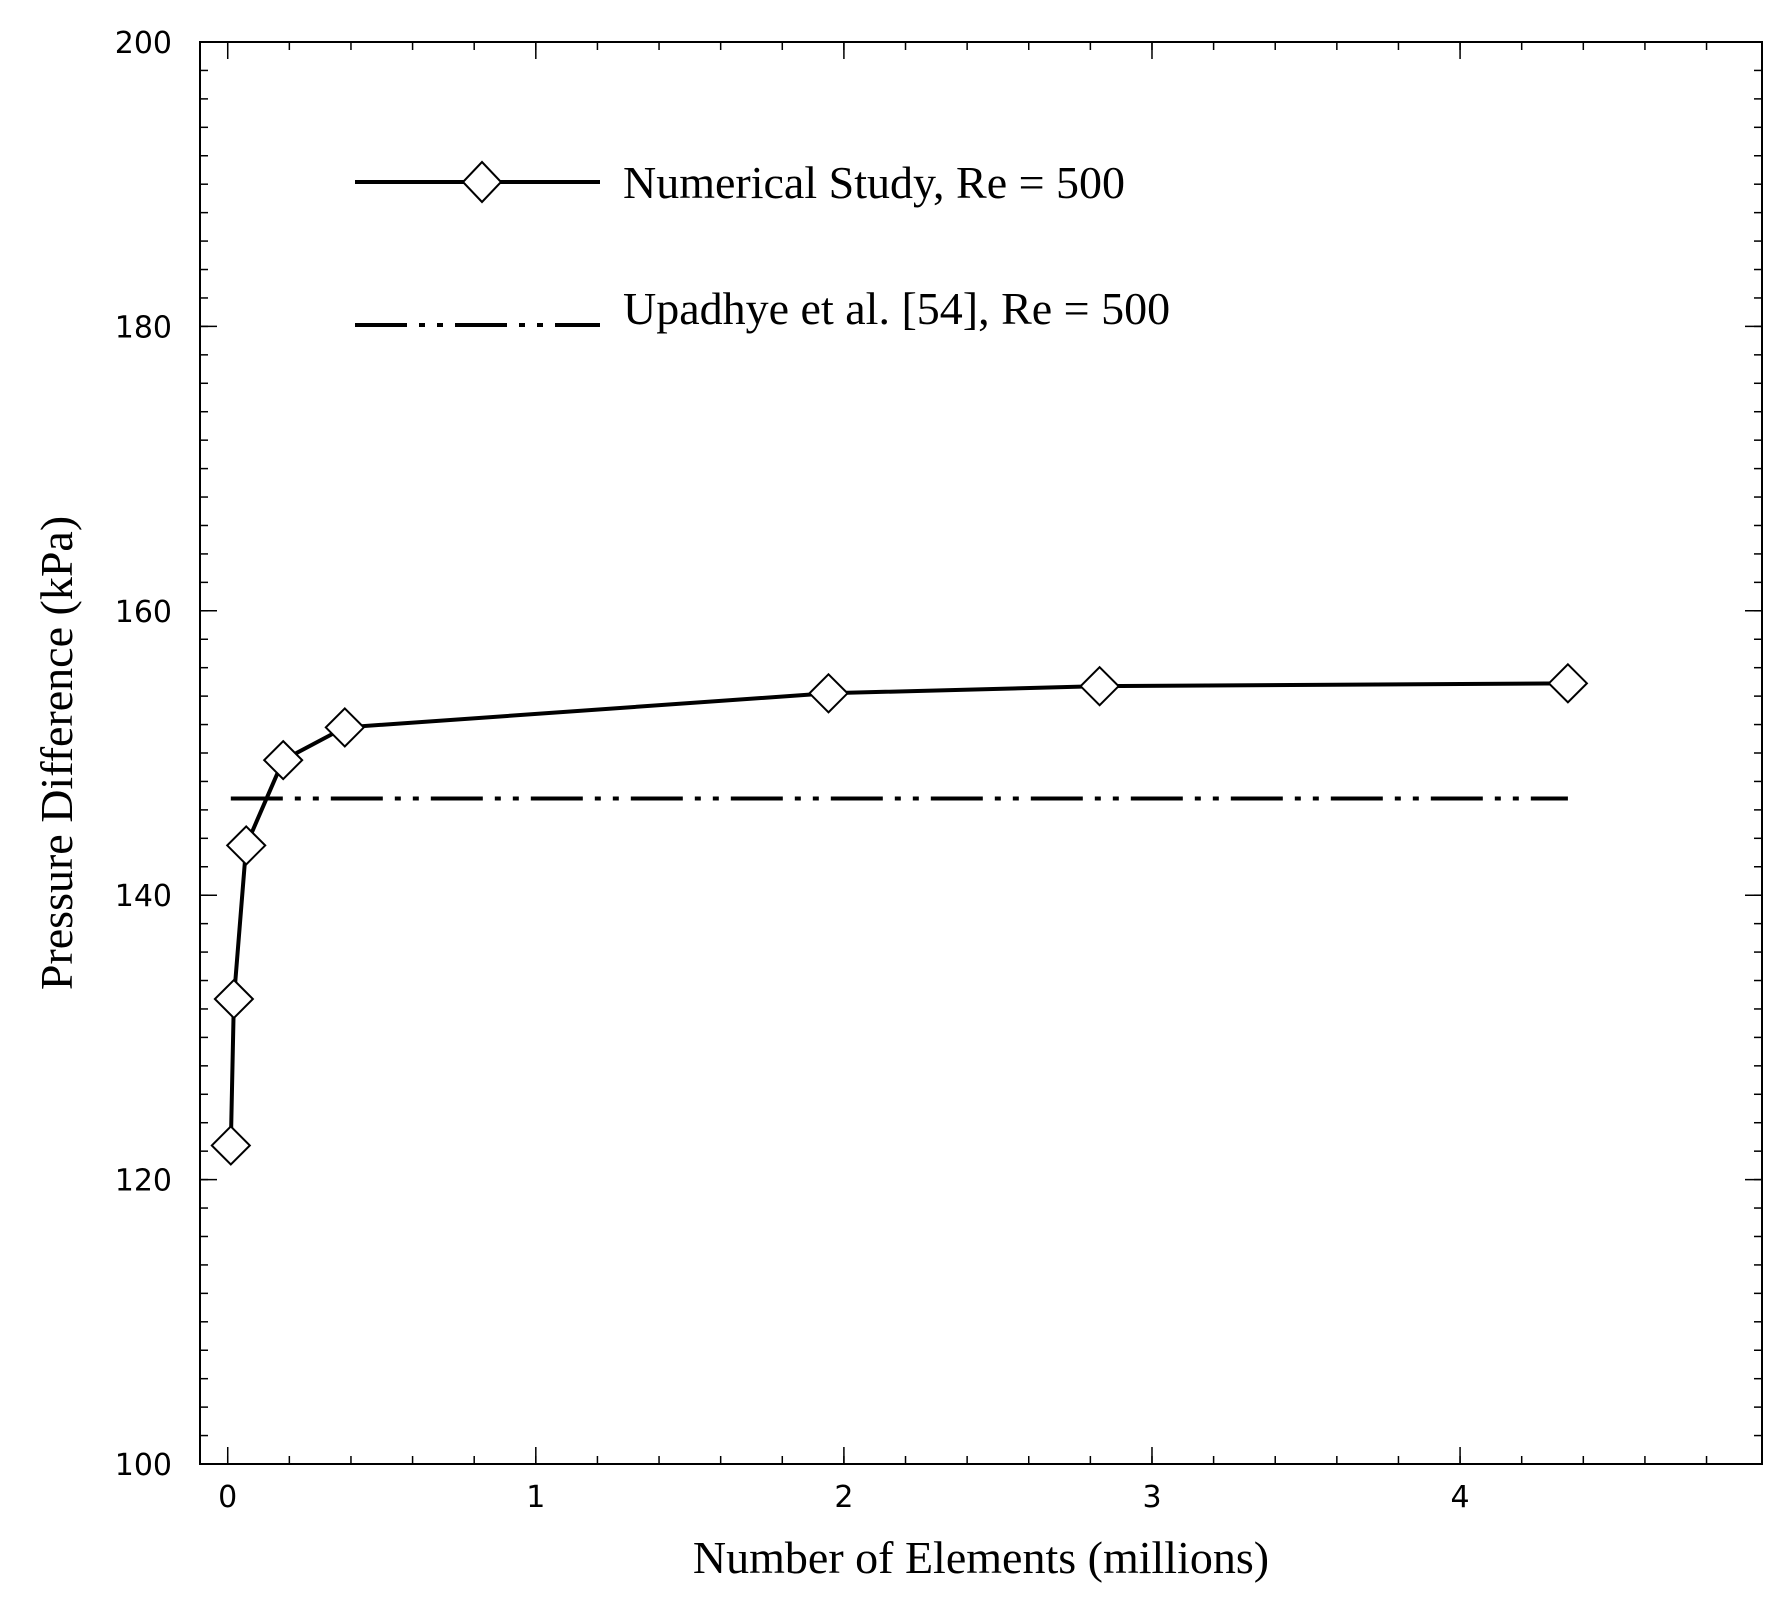 The image size is (1777, 1600). What do you see at coordinates (981, 1557) in the screenshot?
I see `x-axis-title: Number of Elements (millions)` at bounding box center [981, 1557].